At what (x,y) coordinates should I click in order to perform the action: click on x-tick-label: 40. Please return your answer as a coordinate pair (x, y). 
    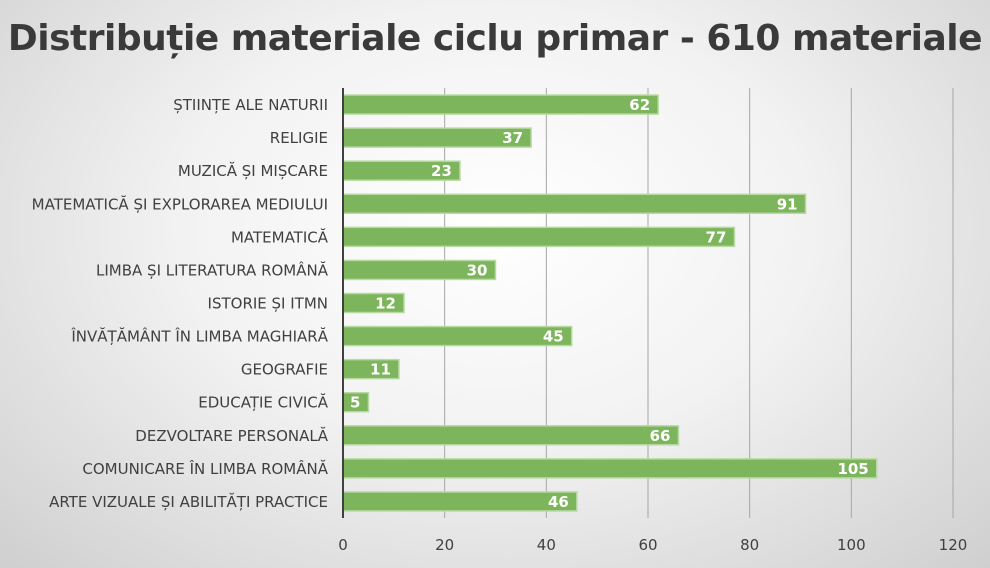
    Looking at the image, I should click on (546, 545).